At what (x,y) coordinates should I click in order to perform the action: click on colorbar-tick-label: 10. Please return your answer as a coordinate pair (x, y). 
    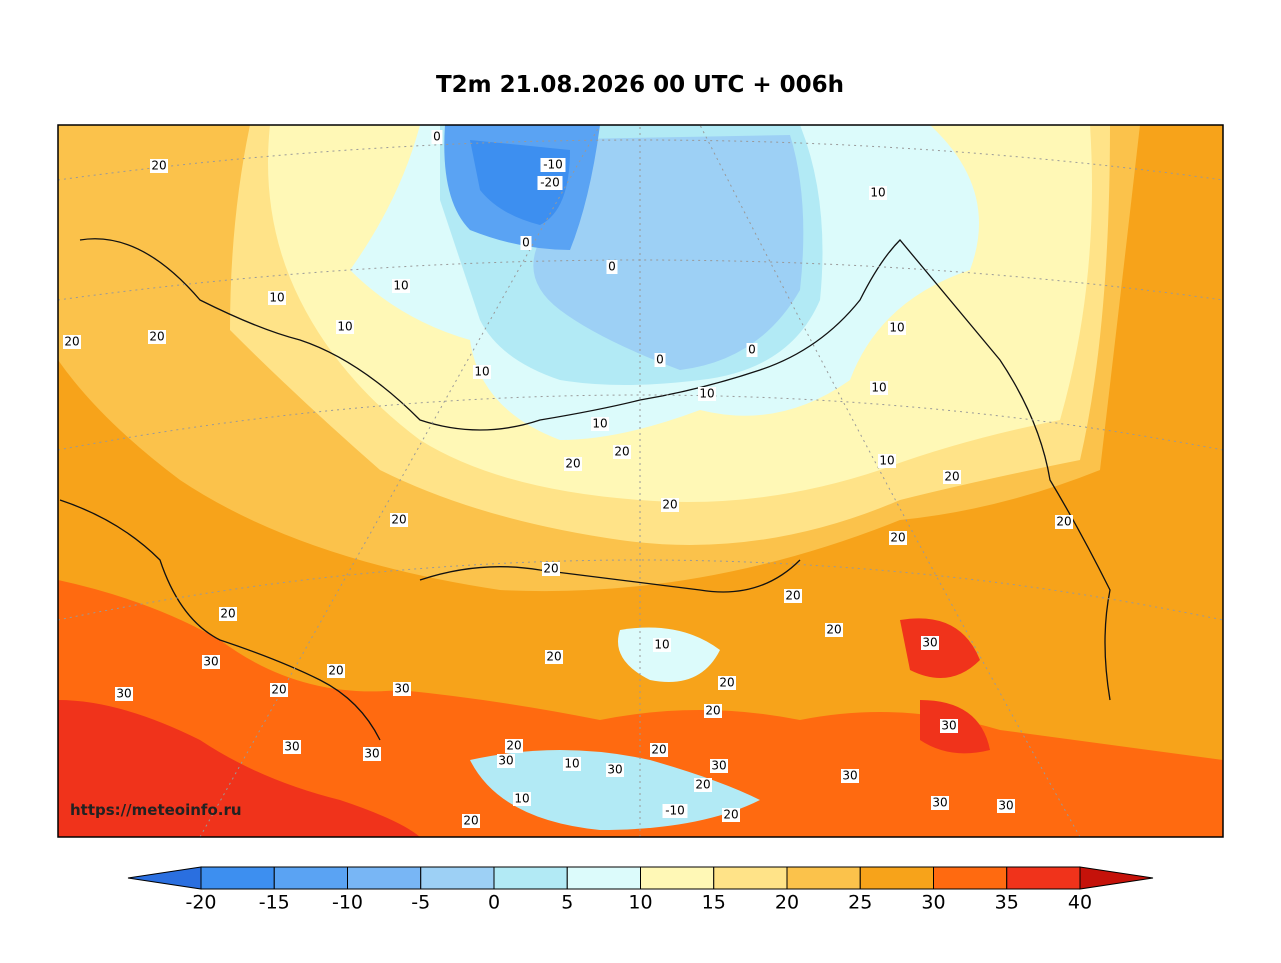
    Looking at the image, I should click on (640, 903).